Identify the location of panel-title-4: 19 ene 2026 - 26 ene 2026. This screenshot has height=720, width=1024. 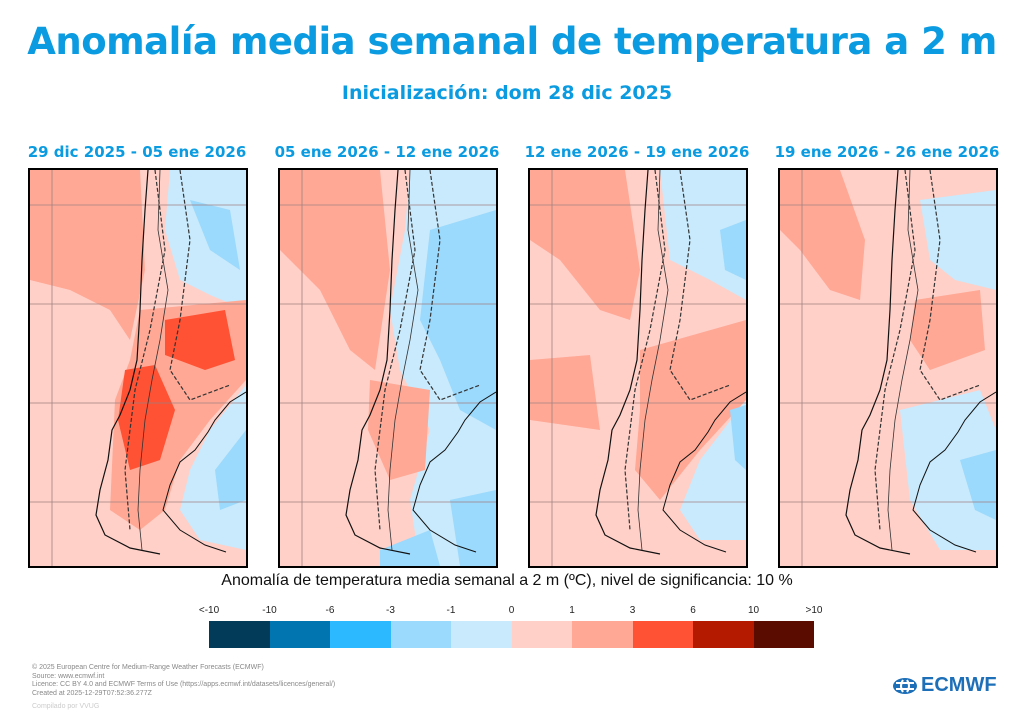
(887, 152).